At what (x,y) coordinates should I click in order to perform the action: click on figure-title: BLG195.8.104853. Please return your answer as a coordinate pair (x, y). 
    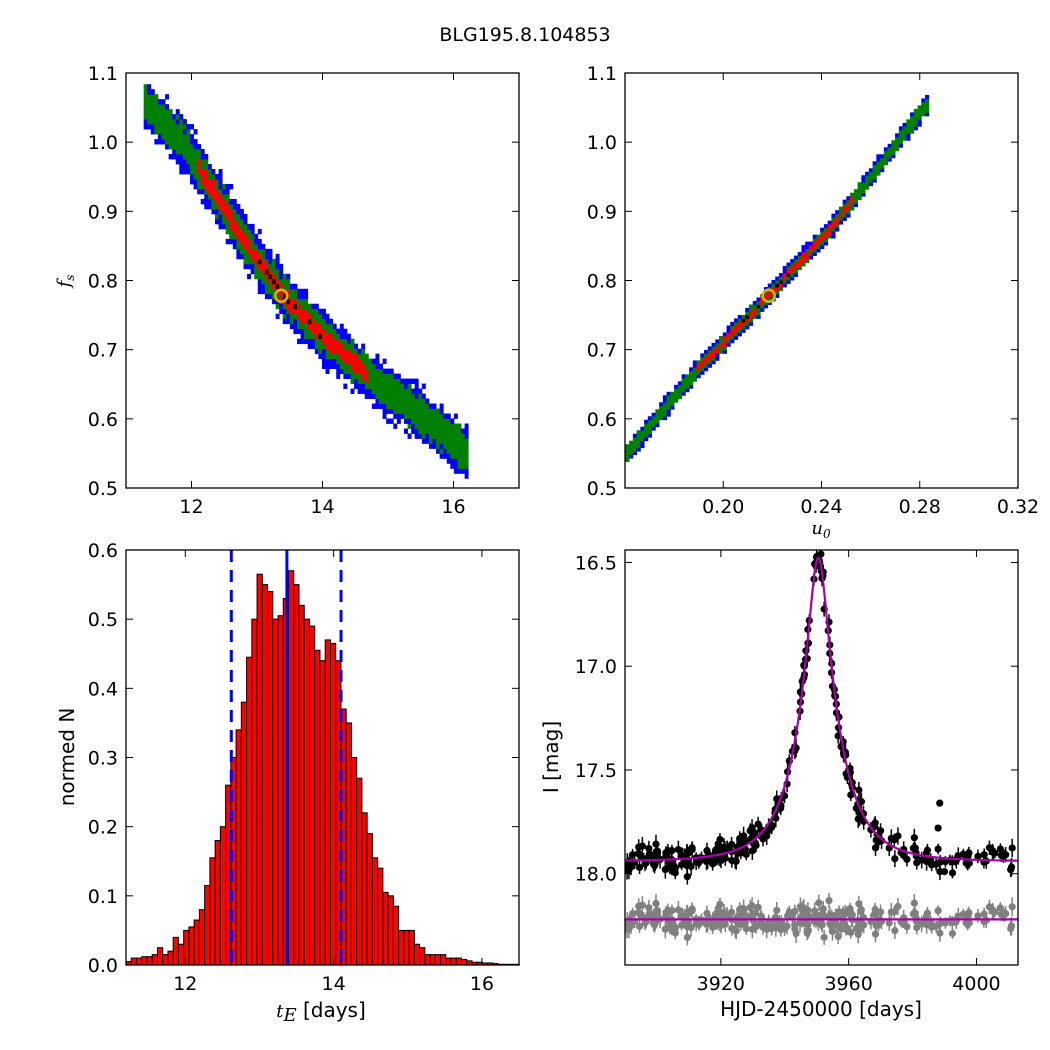
    Looking at the image, I should click on (524, 35).